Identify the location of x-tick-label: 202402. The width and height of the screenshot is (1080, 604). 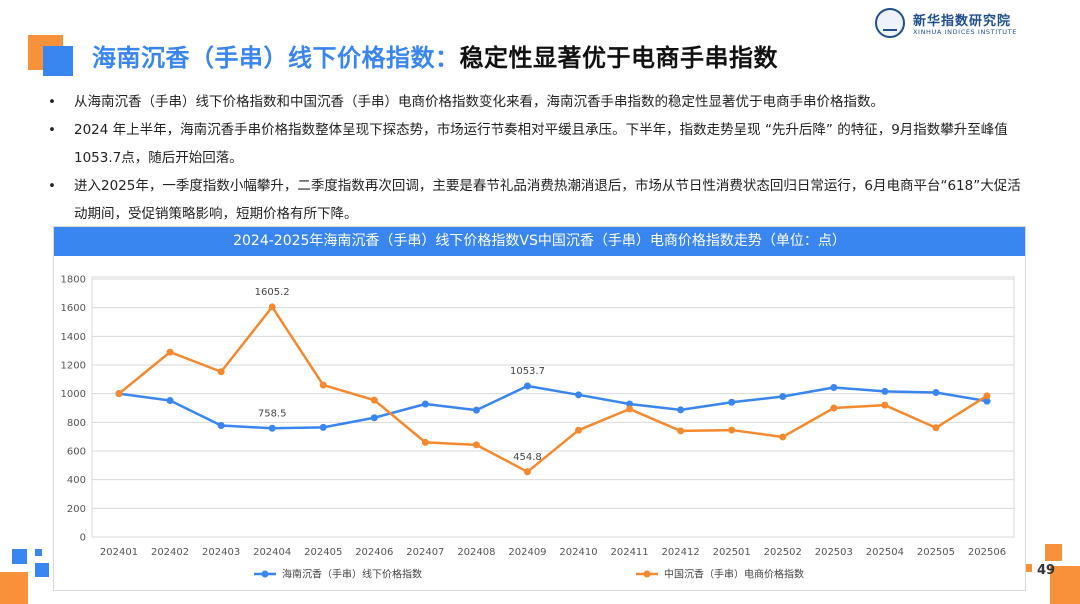
(170, 552).